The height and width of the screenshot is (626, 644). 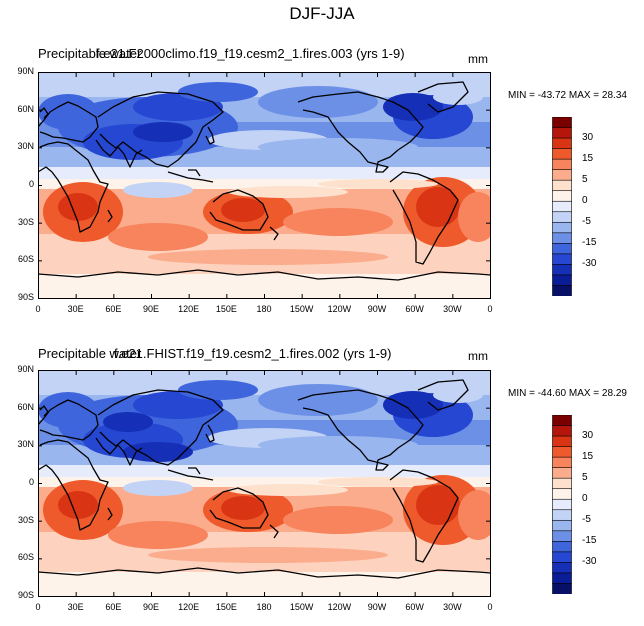 I want to click on colorbar-label: -30, so click(x=589, y=264).